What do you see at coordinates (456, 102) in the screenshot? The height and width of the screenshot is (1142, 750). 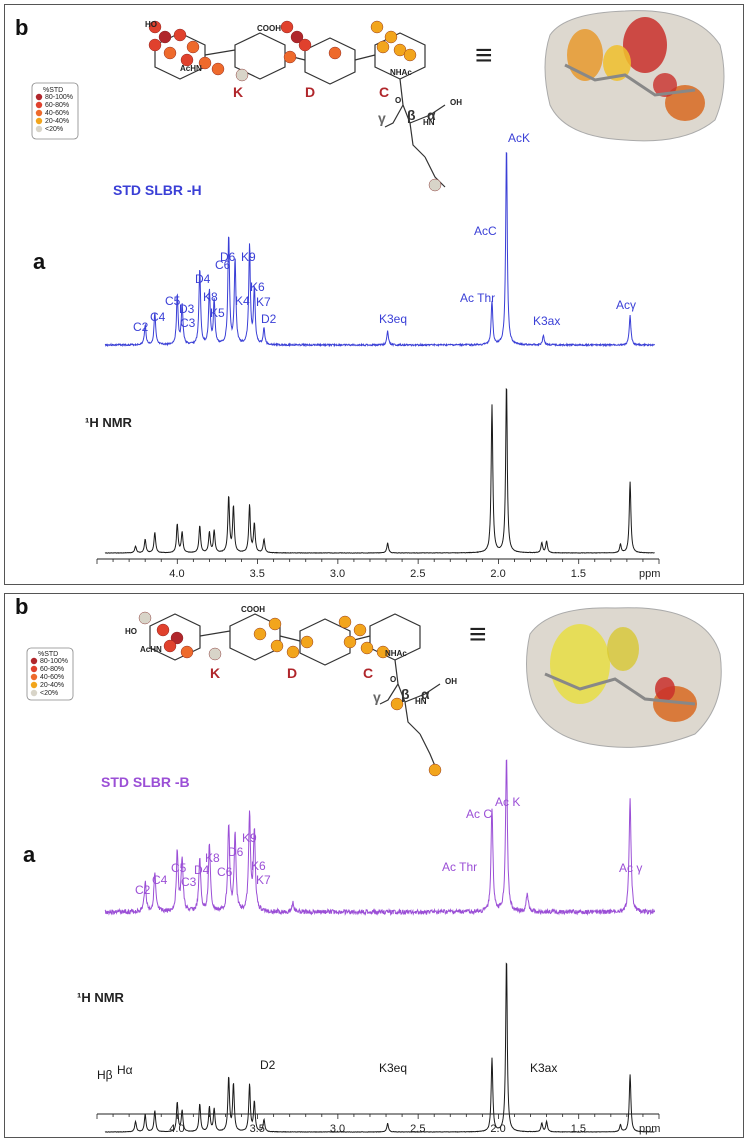 I see `chem-oh: OH` at bounding box center [456, 102].